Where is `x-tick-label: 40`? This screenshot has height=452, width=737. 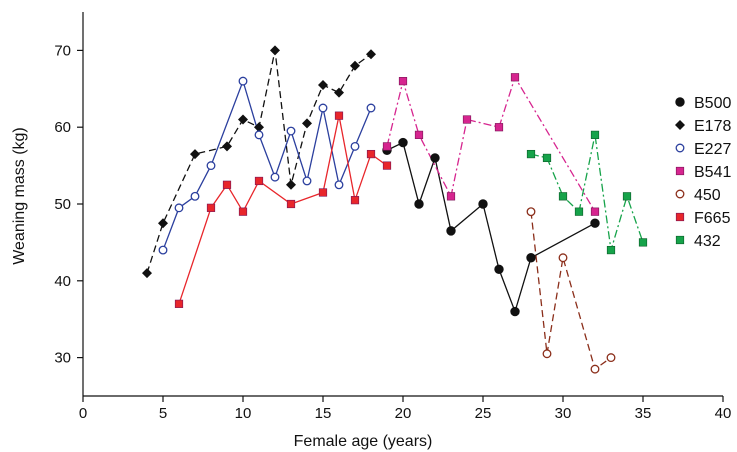 x-tick-label: 40 is located at coordinates (723, 413).